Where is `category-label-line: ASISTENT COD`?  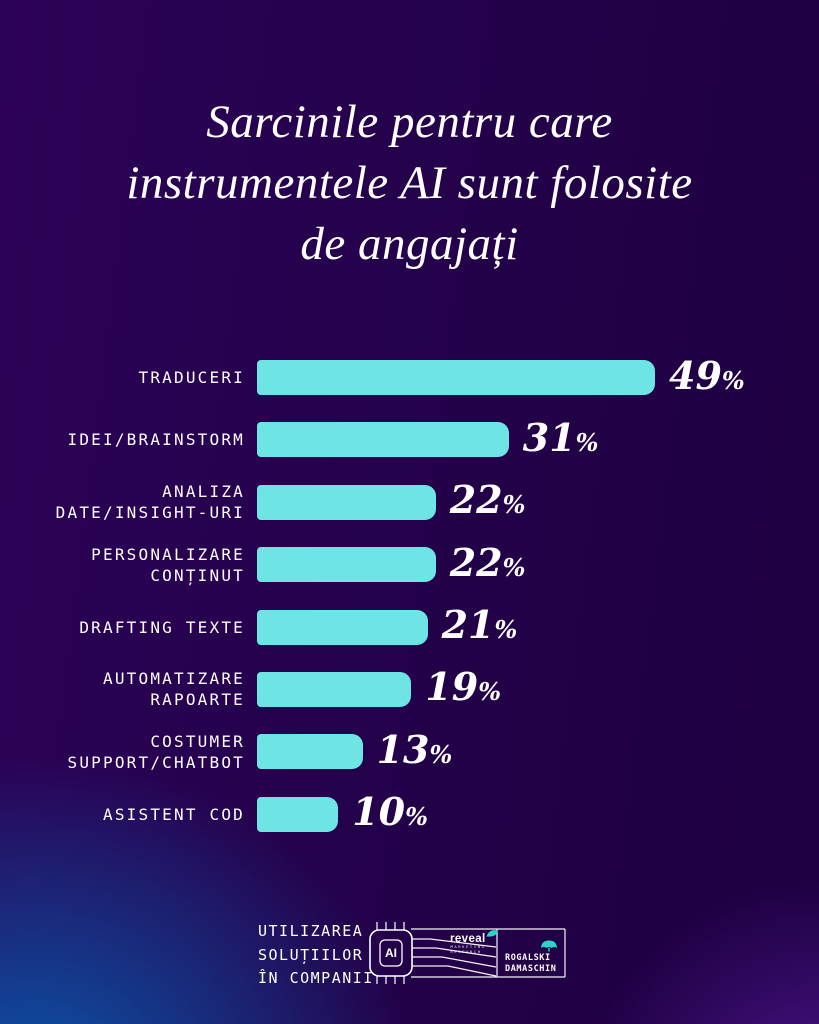
category-label-line: ASISTENT COD is located at coordinates (174, 814).